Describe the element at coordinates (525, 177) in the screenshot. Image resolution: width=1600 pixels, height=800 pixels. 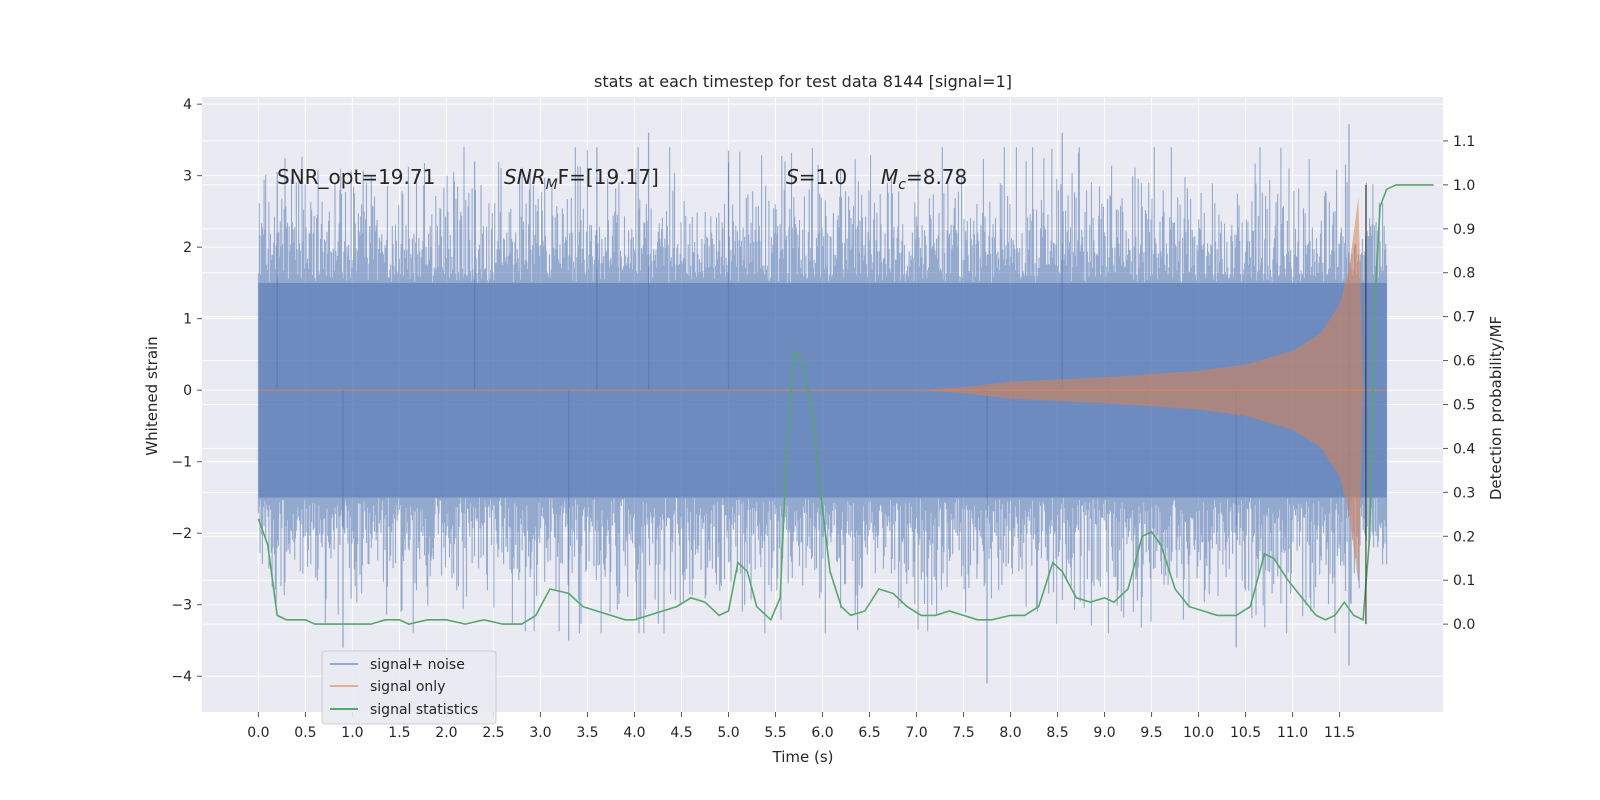
I see `snr-mf-base: SNR` at that location.